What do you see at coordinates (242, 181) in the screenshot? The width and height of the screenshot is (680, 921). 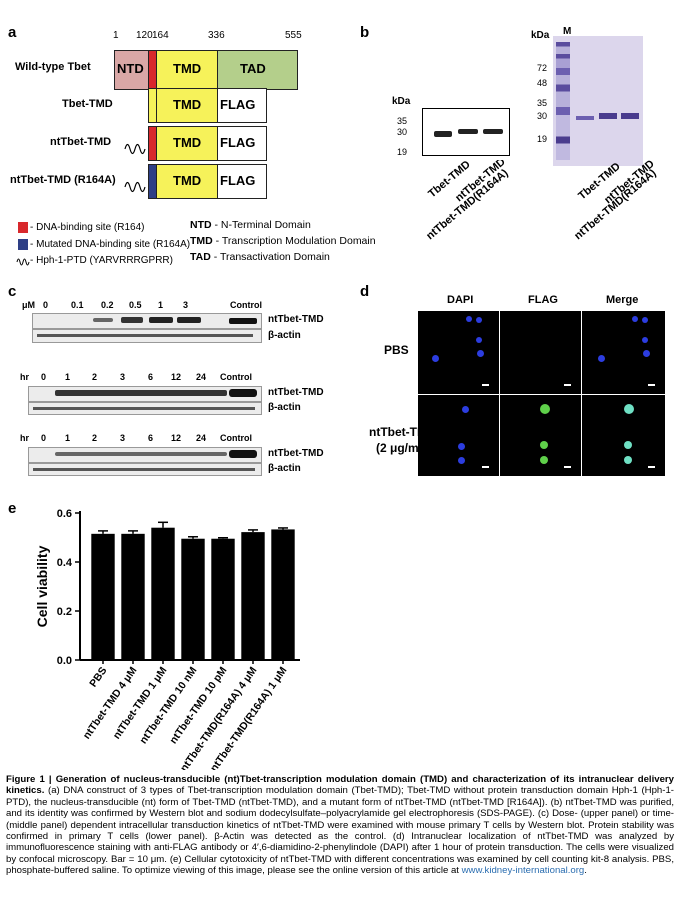 I see `flag-tag: FLAG` at bounding box center [242, 181].